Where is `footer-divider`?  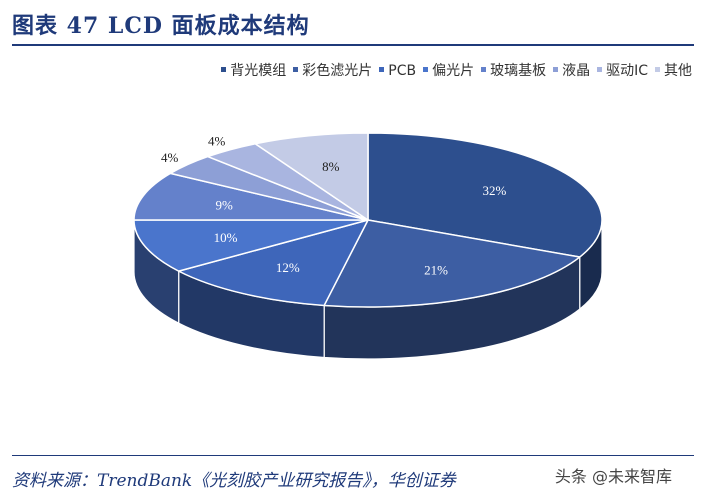 footer-divider is located at coordinates (353, 455).